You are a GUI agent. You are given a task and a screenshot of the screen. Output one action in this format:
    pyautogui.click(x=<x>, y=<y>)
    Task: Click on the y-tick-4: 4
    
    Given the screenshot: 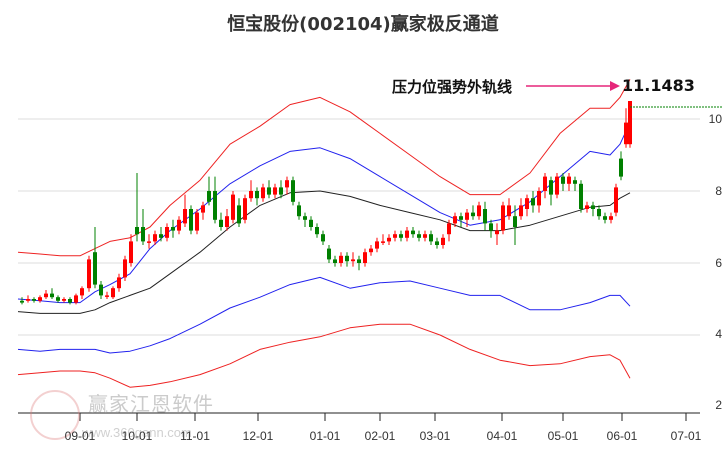 What is the action you would take?
    pyautogui.click(x=718, y=334)
    